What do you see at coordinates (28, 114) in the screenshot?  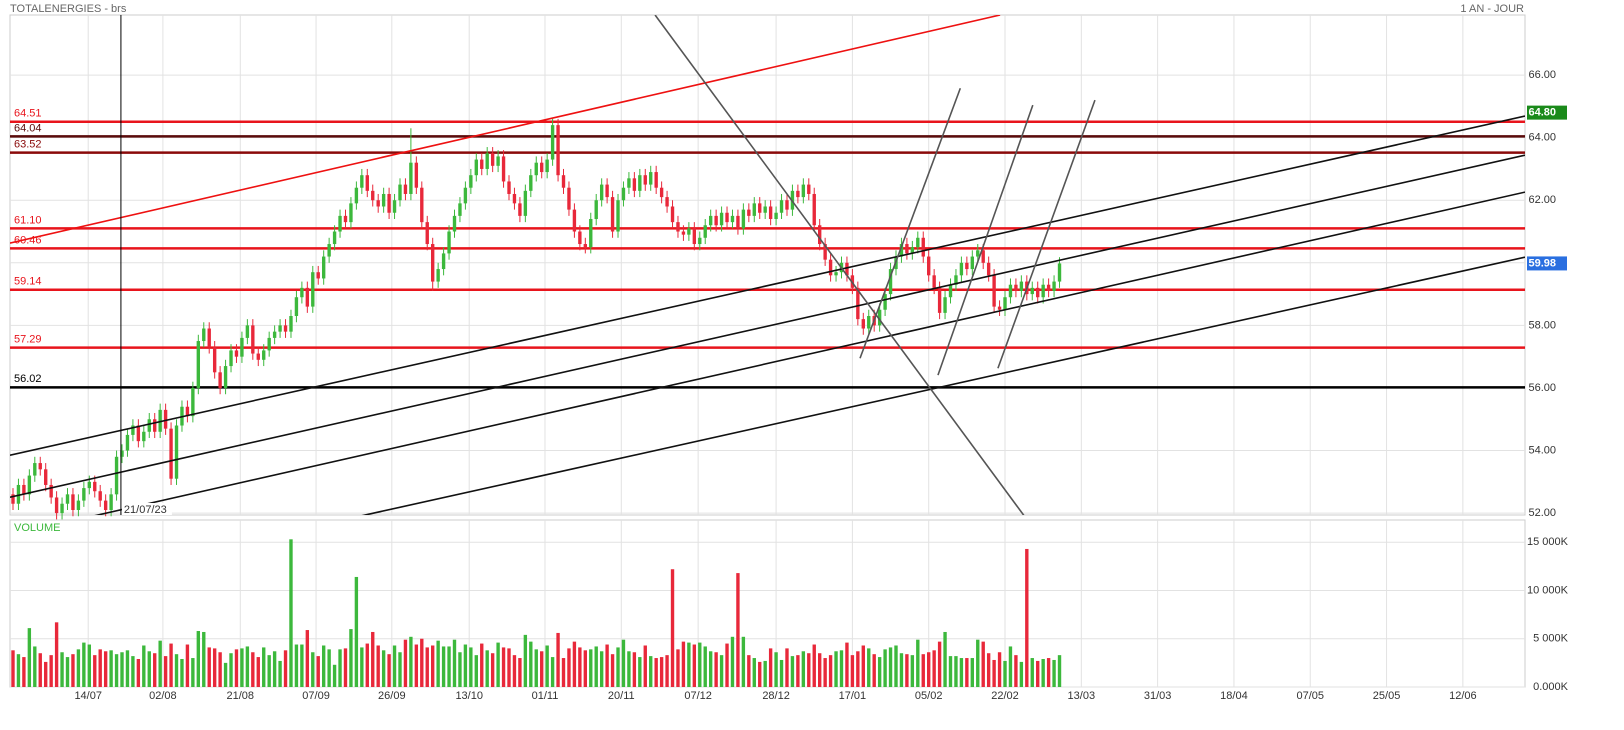 I see `level-label: 64.51` at bounding box center [28, 114].